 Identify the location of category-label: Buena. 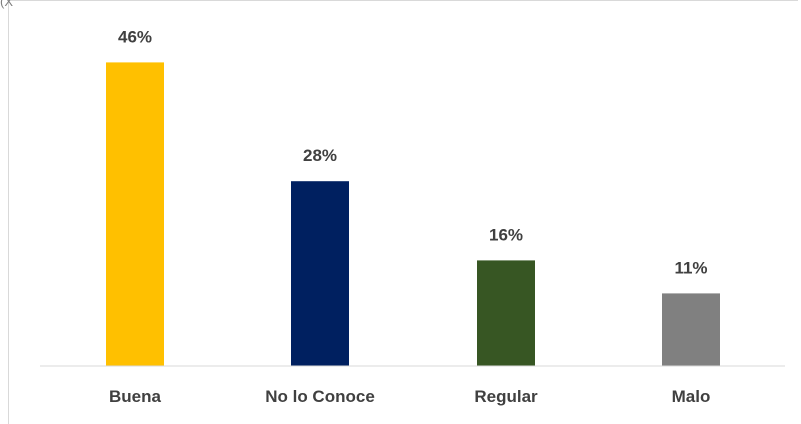
(135, 396).